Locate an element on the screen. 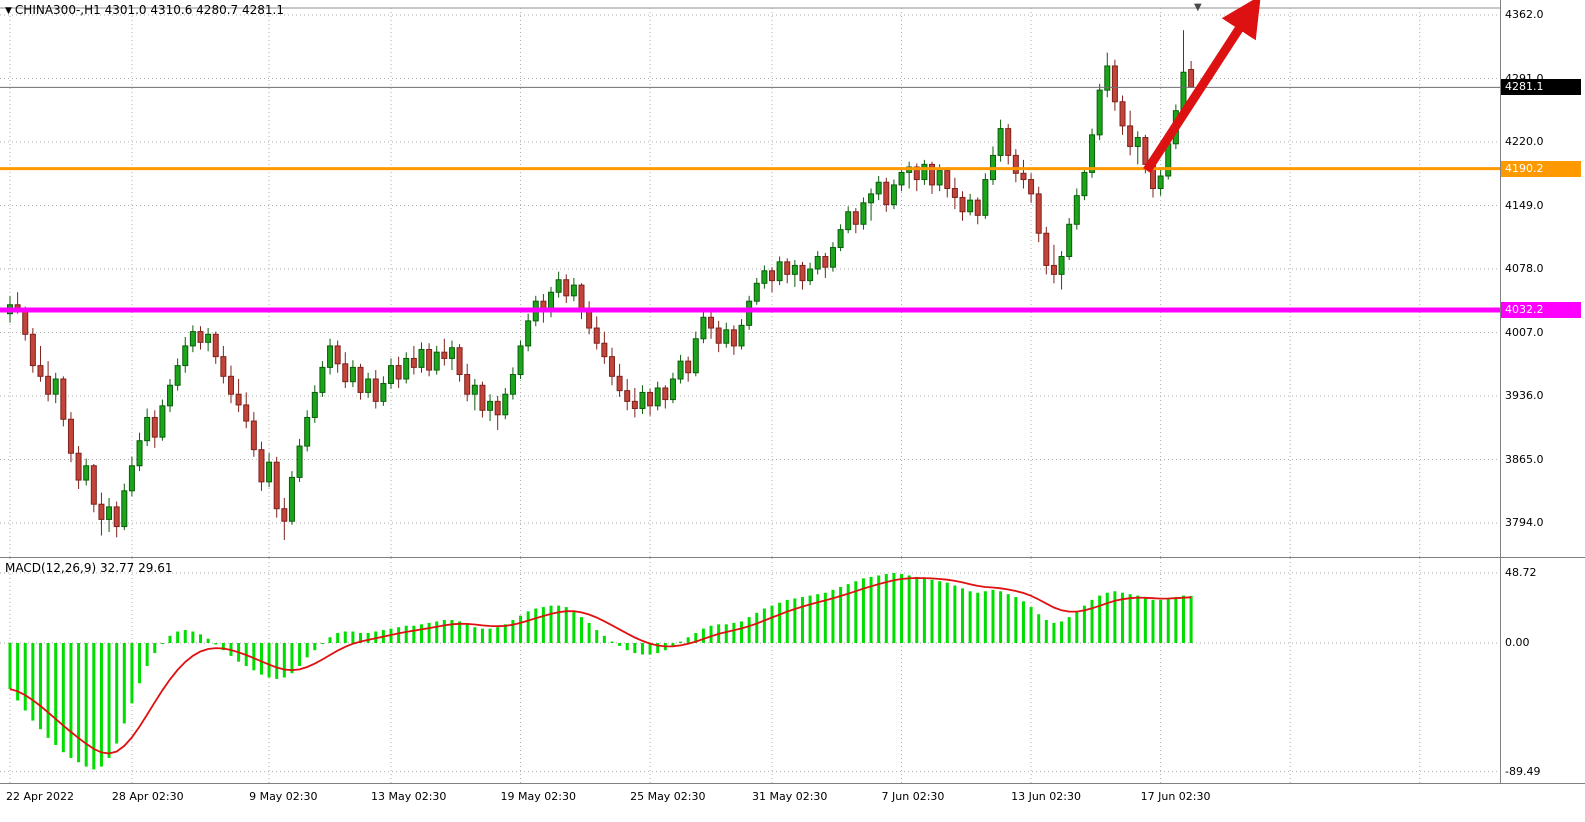 This screenshot has height=822, width=1585. support-line-price-tag: 4032.2 is located at coordinates (1541, 309).